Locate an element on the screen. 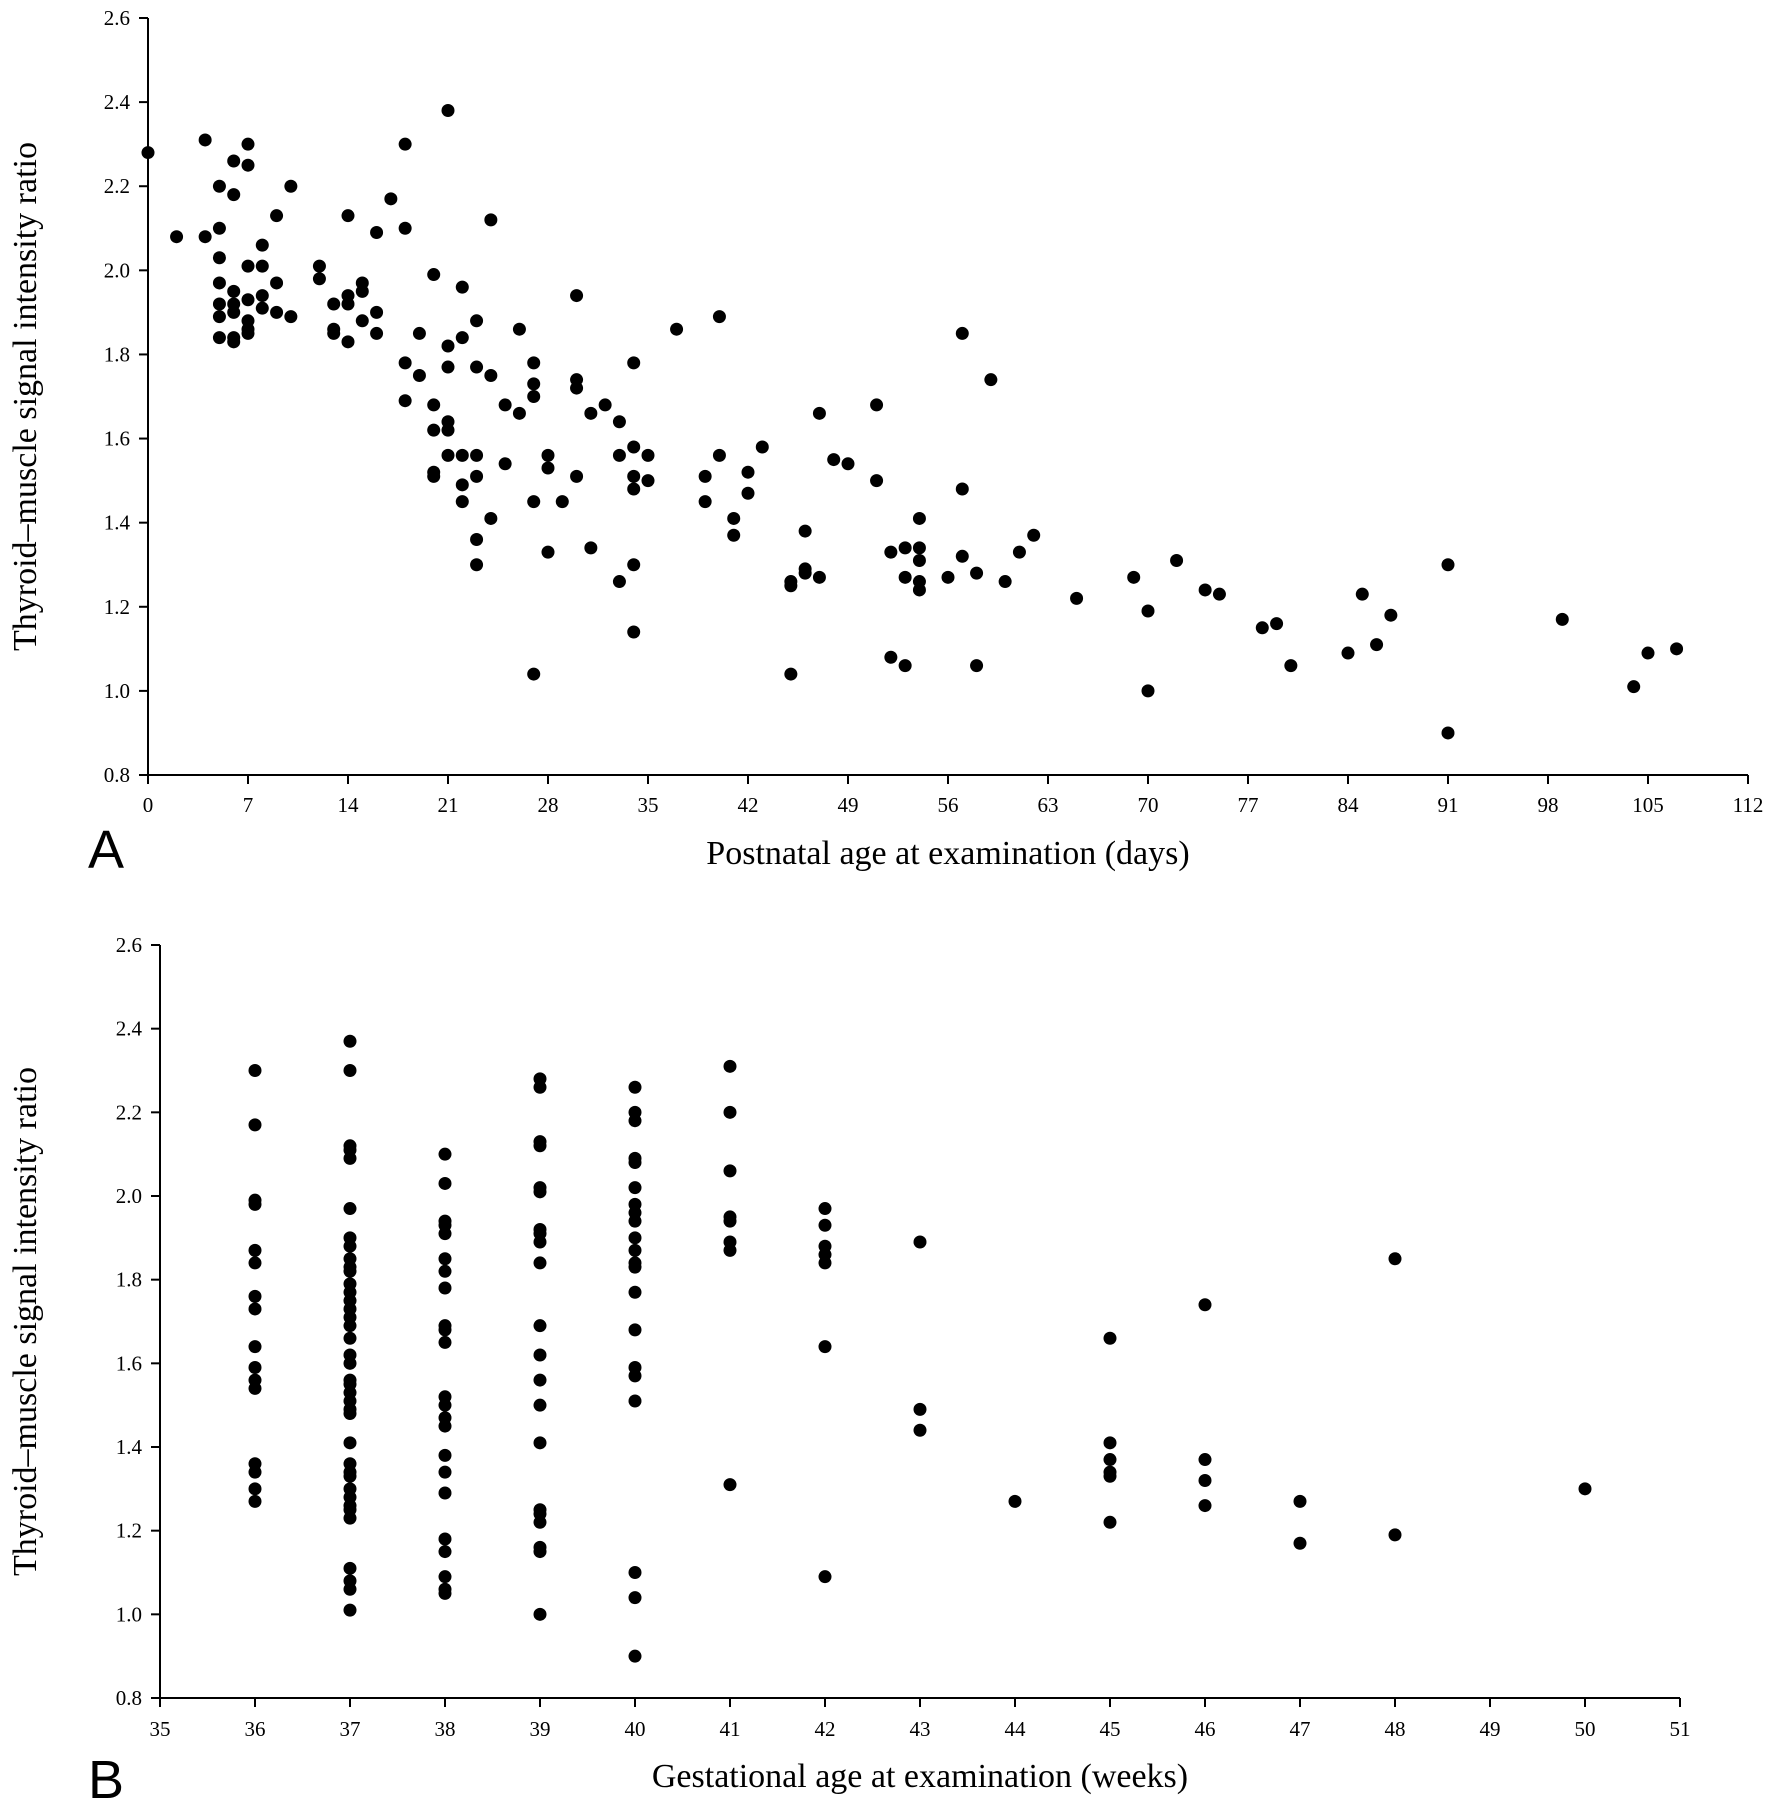  x-tick-label: 91 is located at coordinates (1448, 805).